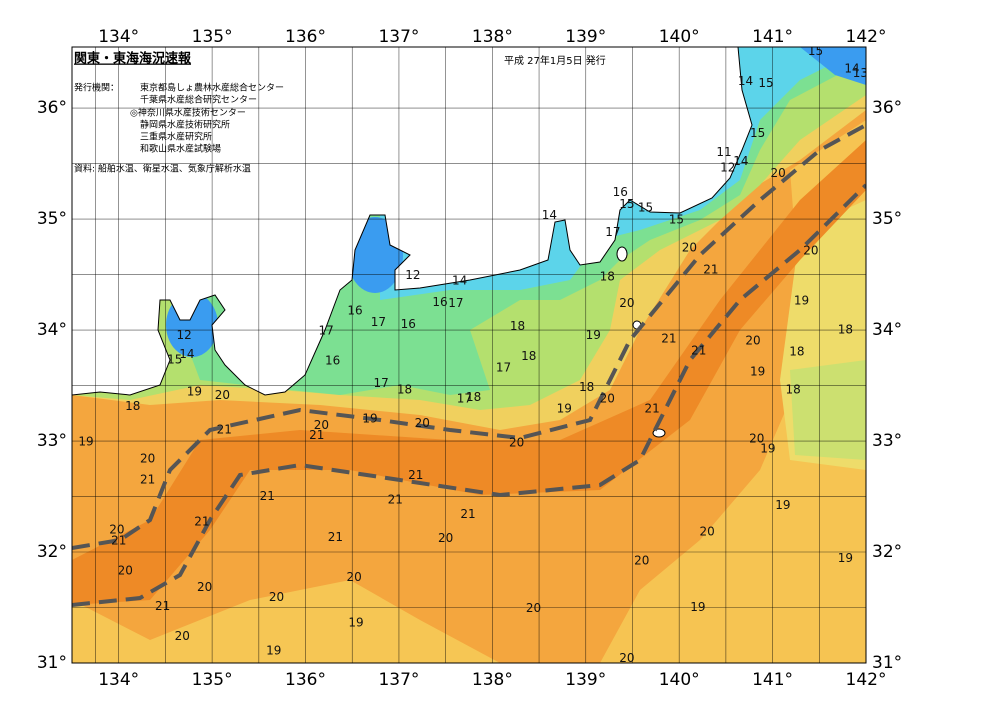  I want to click on issuer: 和歌山県水産試験場, so click(180, 149).